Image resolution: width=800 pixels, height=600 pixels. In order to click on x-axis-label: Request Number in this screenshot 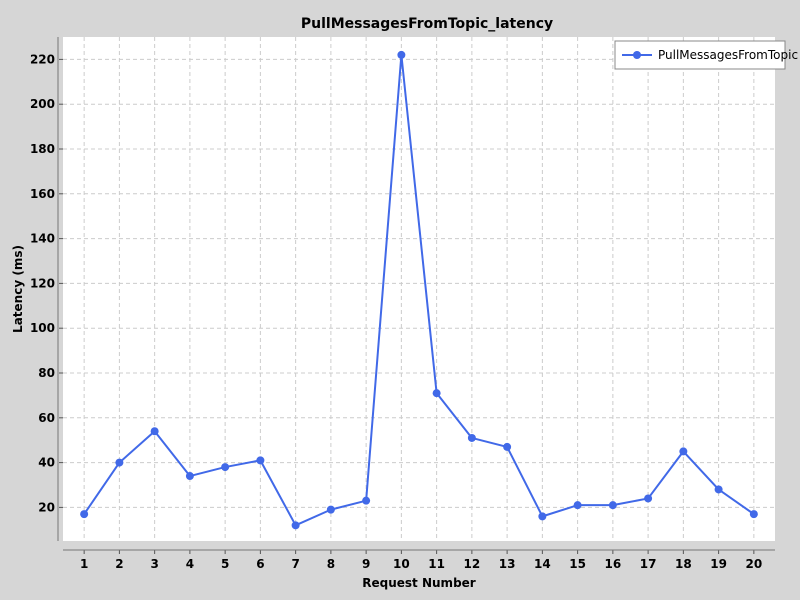, I will do `click(419, 583)`.